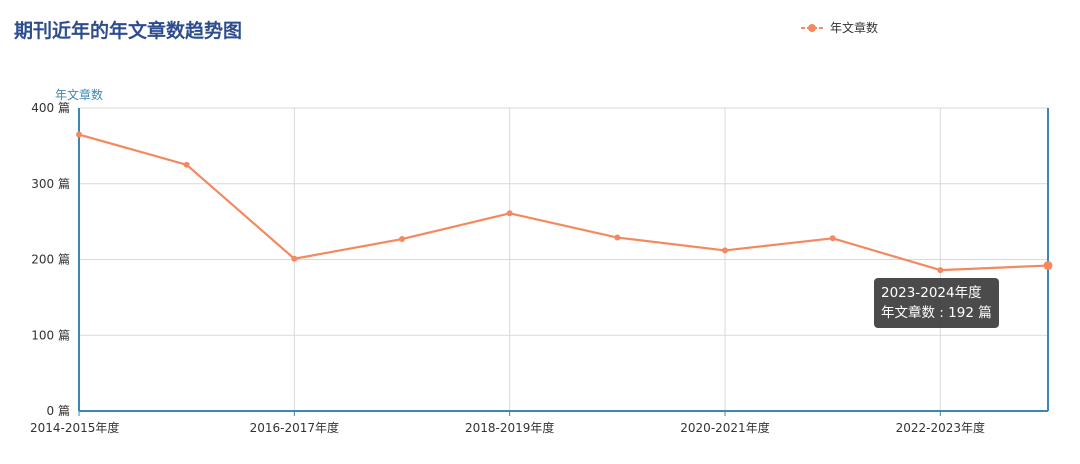 Image resolution: width=1080 pixels, height=464 pixels. What do you see at coordinates (50, 259) in the screenshot?
I see `y-tick-label: 200 篇` at bounding box center [50, 259].